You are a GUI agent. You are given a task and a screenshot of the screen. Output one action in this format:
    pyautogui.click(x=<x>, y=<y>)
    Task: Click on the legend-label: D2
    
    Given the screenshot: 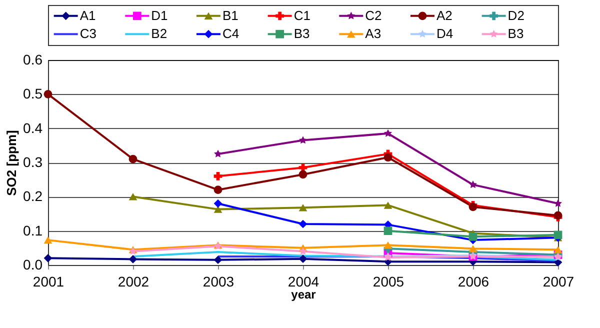 What is the action you would take?
    pyautogui.click(x=516, y=15)
    